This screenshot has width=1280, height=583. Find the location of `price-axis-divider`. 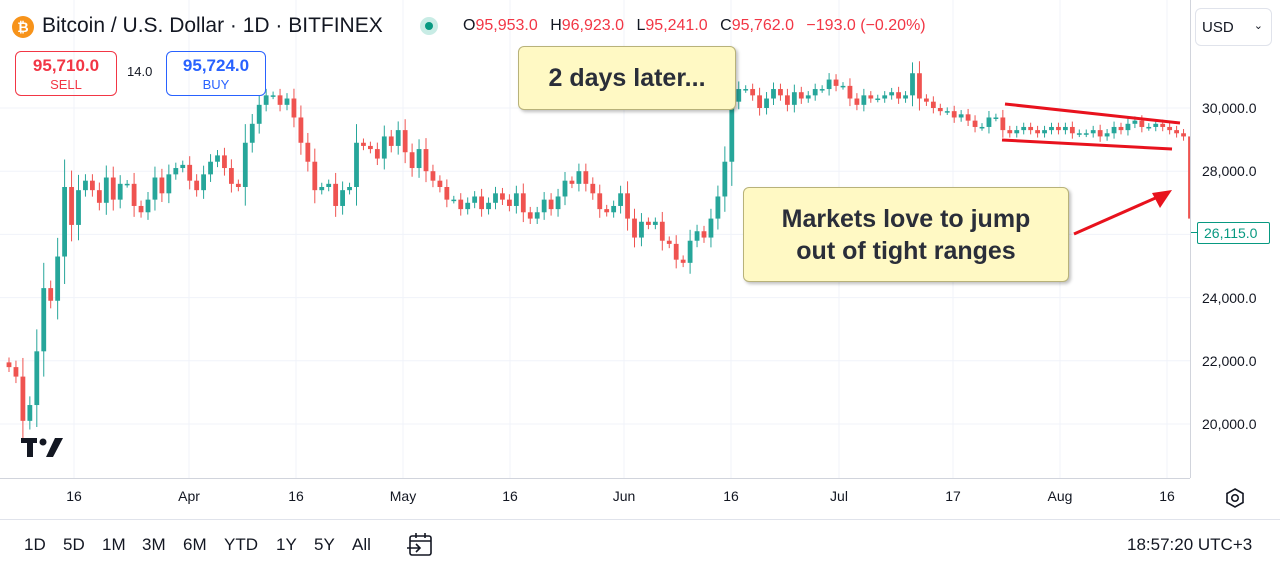

price-axis-divider is located at coordinates (1190, 239).